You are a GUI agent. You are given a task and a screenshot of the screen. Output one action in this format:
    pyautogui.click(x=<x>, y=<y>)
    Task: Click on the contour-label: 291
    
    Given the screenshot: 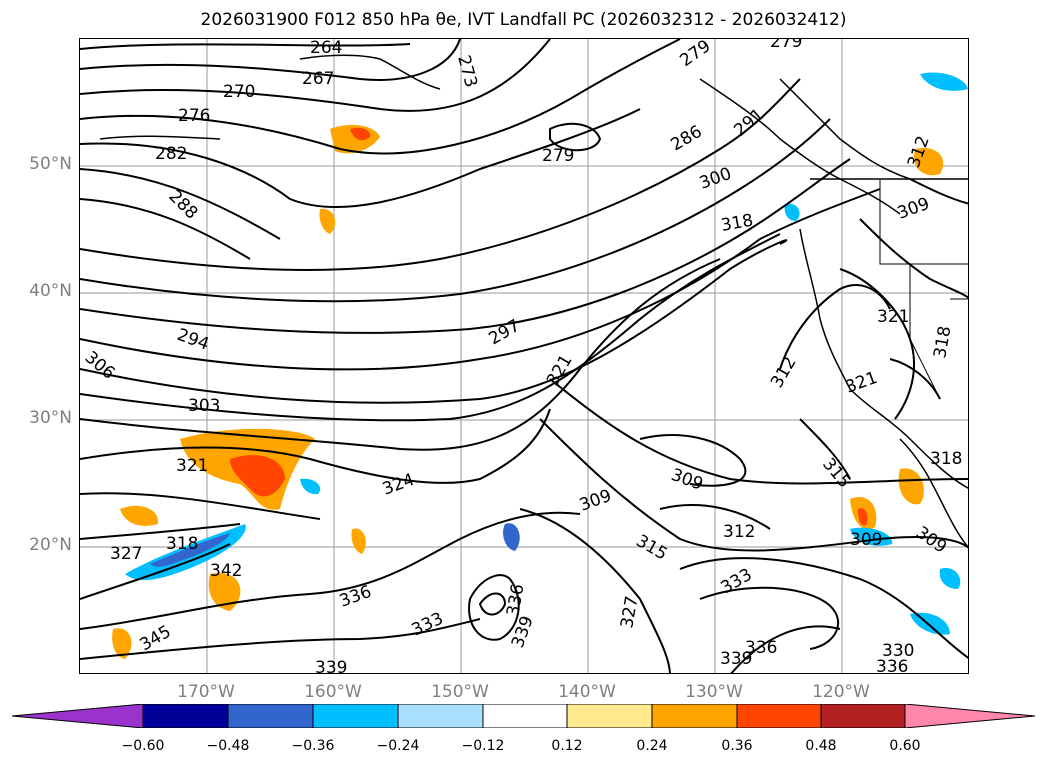 What is the action you would take?
    pyautogui.click(x=749, y=123)
    